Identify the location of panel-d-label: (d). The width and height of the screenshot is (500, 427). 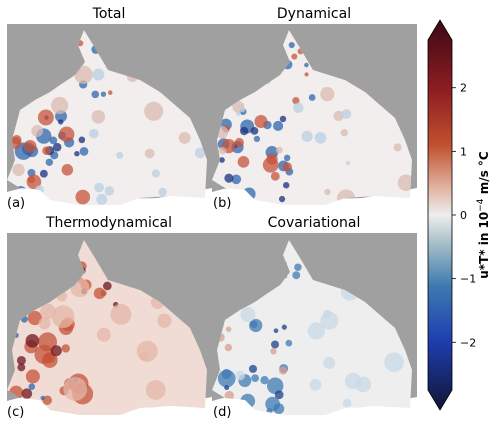
(222, 412).